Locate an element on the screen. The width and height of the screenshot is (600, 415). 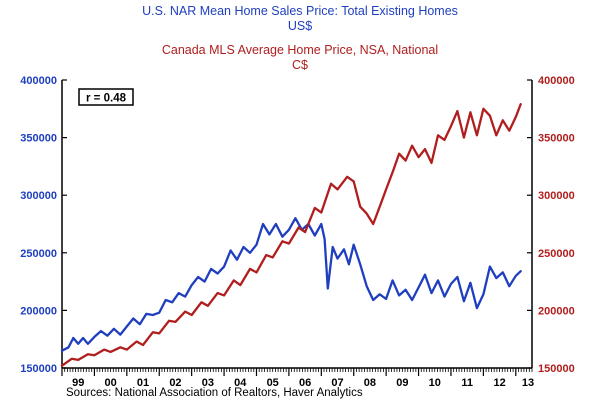
x-tick-label: 99 is located at coordinates (78, 383).